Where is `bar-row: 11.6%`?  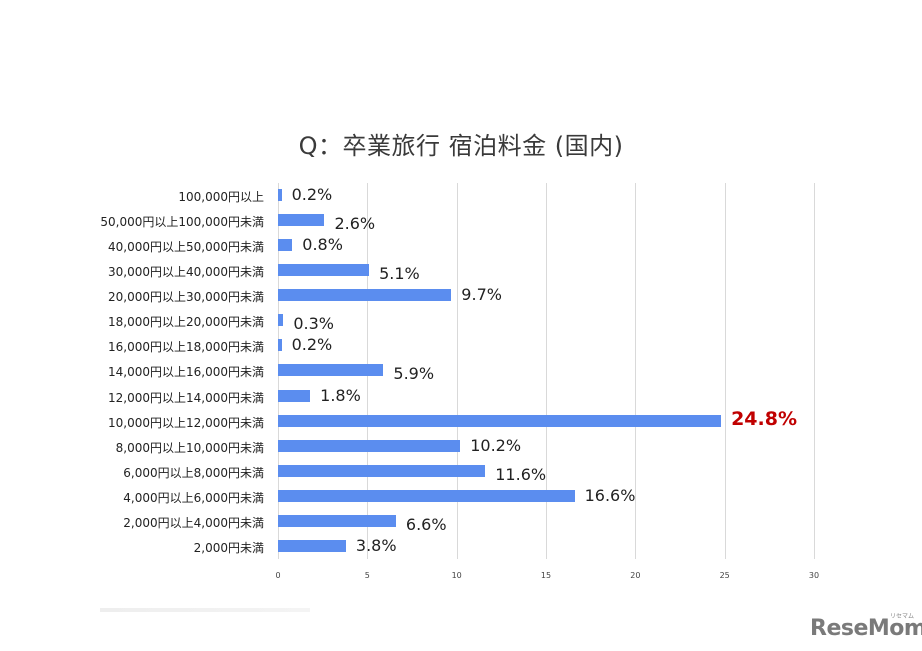 bar-row: 11.6% is located at coordinates (546, 471).